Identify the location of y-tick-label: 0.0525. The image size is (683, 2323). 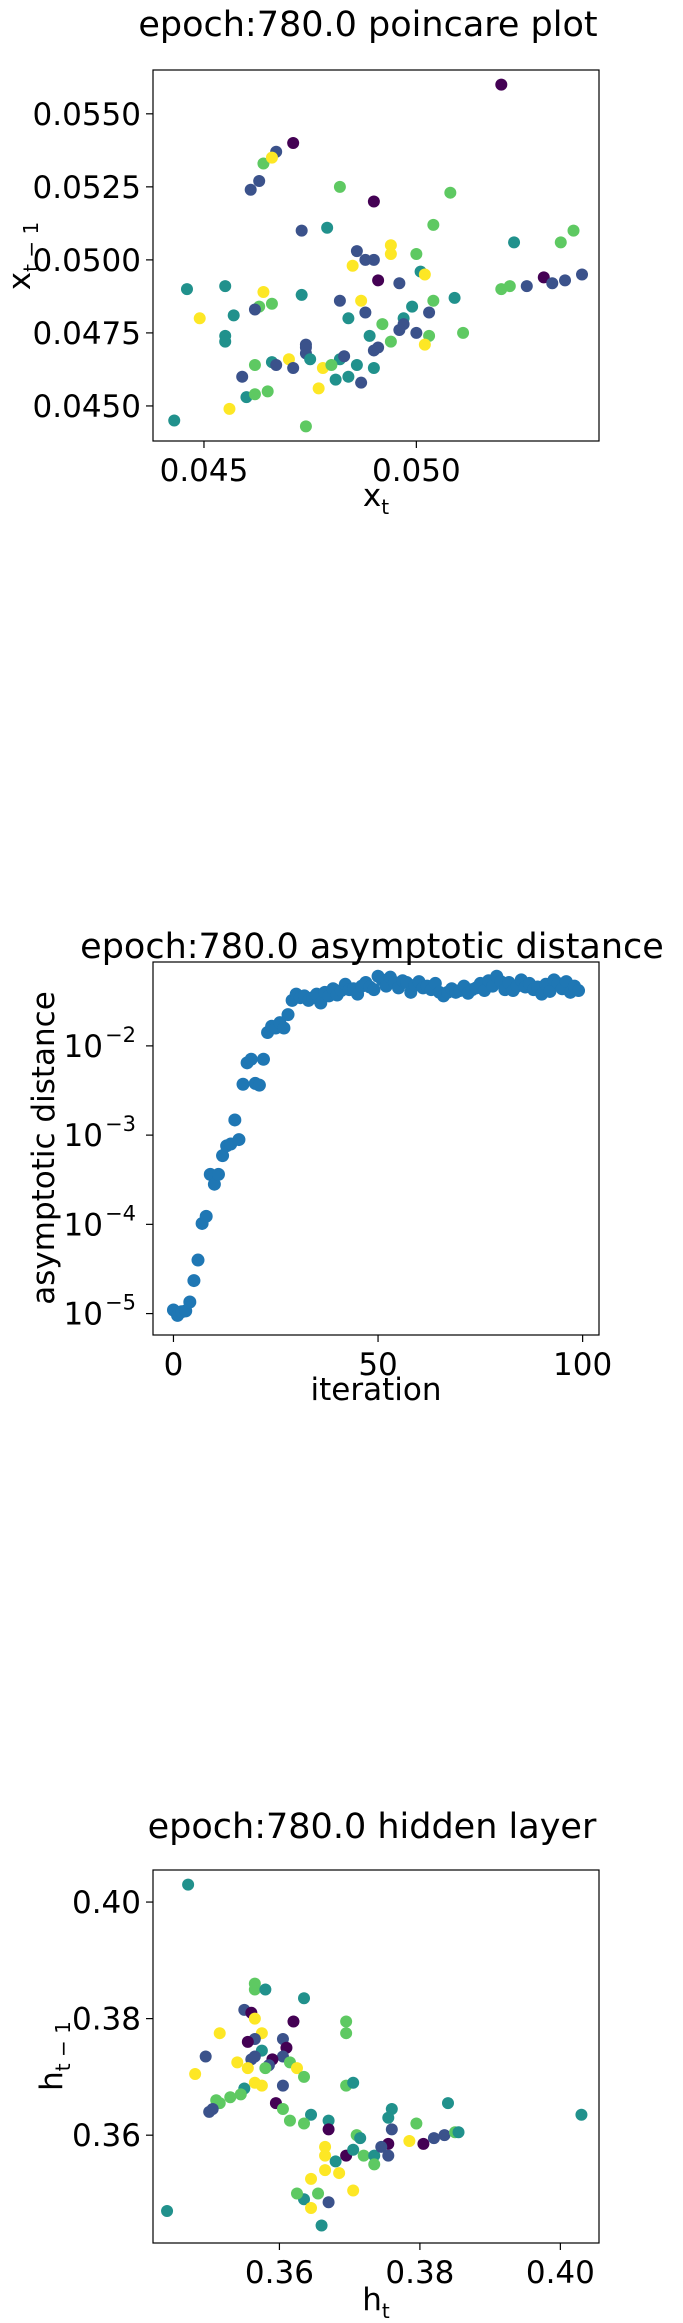
(87, 188).